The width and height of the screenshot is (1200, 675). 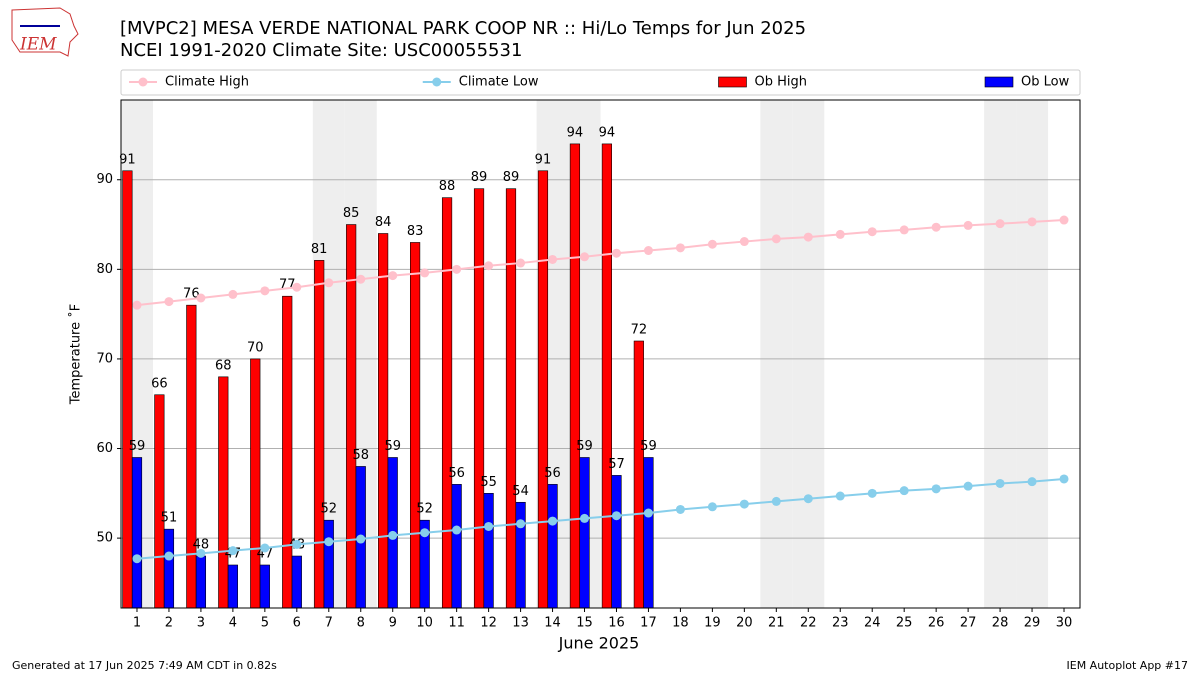 What do you see at coordinates (776, 623) in the screenshot?
I see `x-tick-label: 21` at bounding box center [776, 623].